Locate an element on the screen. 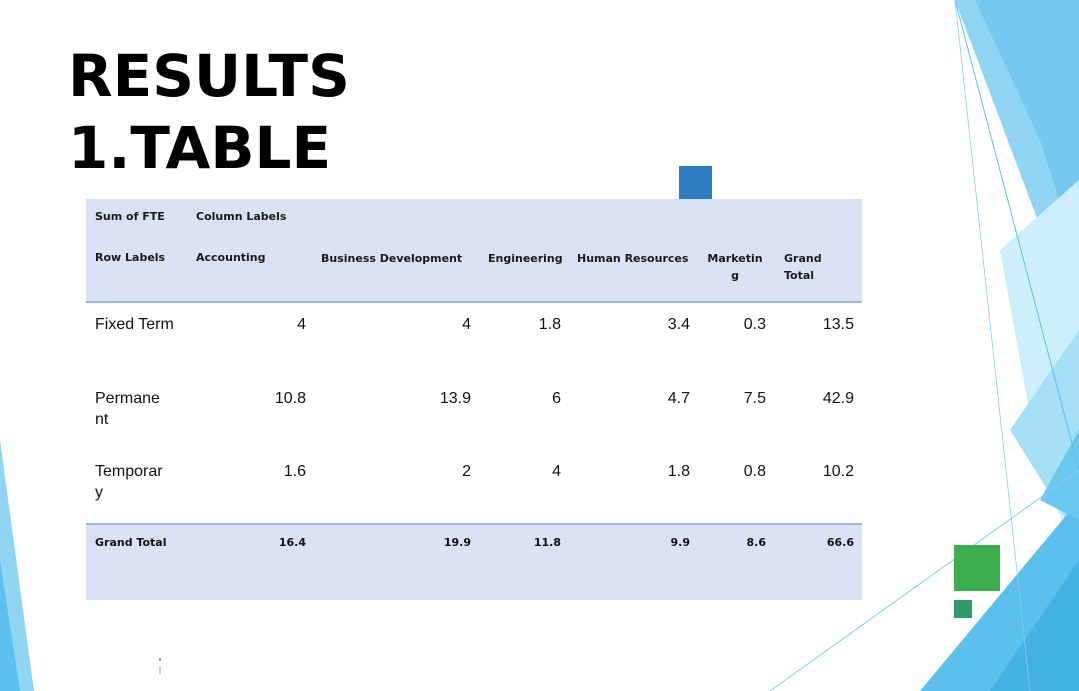 Image resolution: width=1079 pixels, height=691 pixels. col-header-business-development: Business Development is located at coordinates (392, 258).